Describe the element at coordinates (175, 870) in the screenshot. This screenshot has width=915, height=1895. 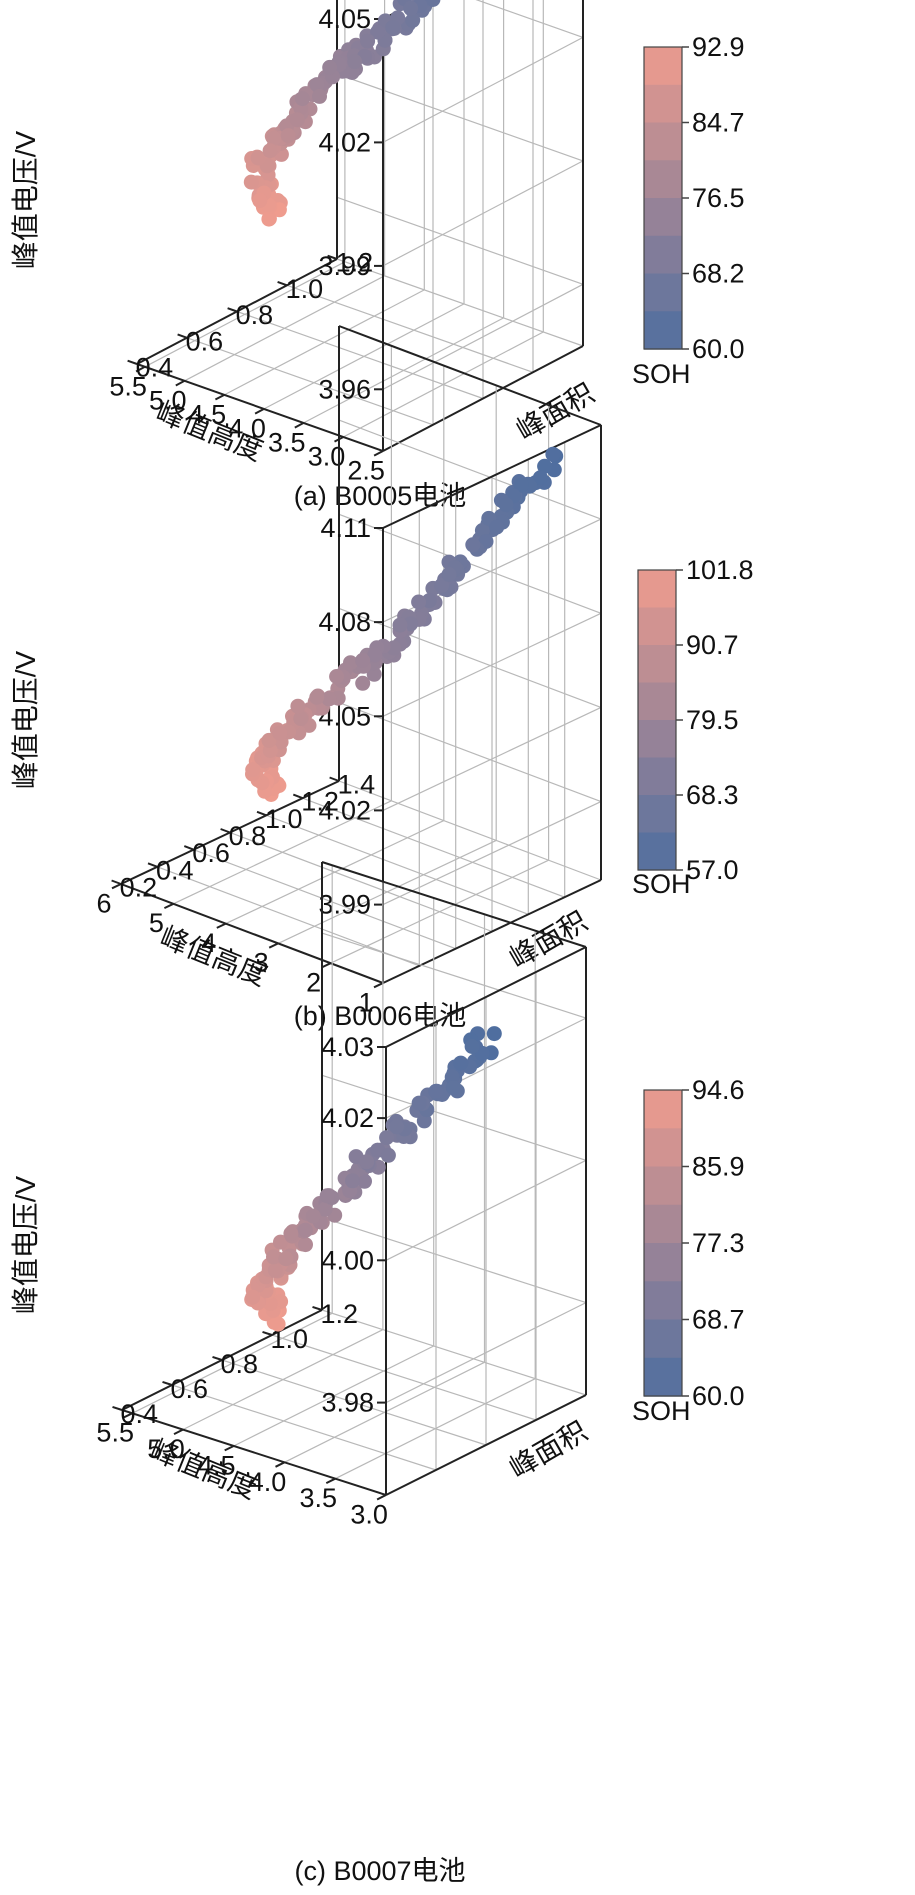
I see `y-tick-label: 0.4` at that location.